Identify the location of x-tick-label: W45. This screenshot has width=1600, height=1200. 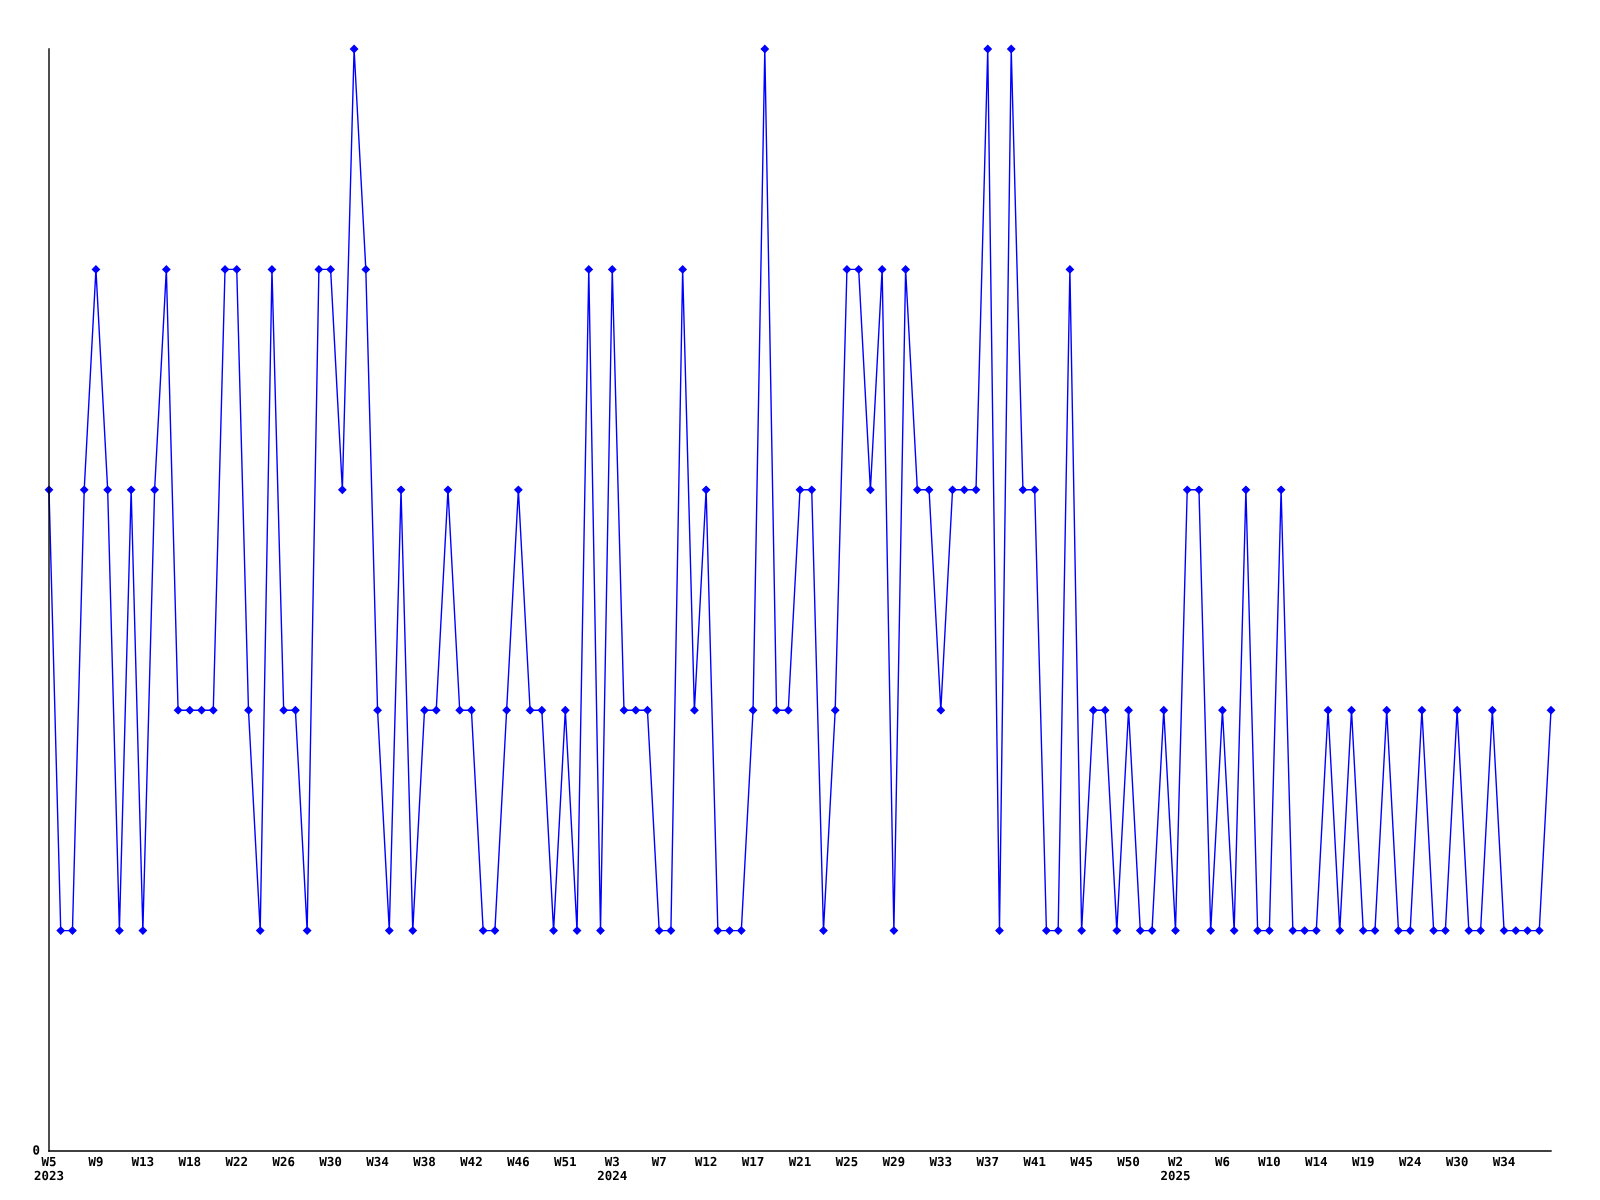
(1081, 1161).